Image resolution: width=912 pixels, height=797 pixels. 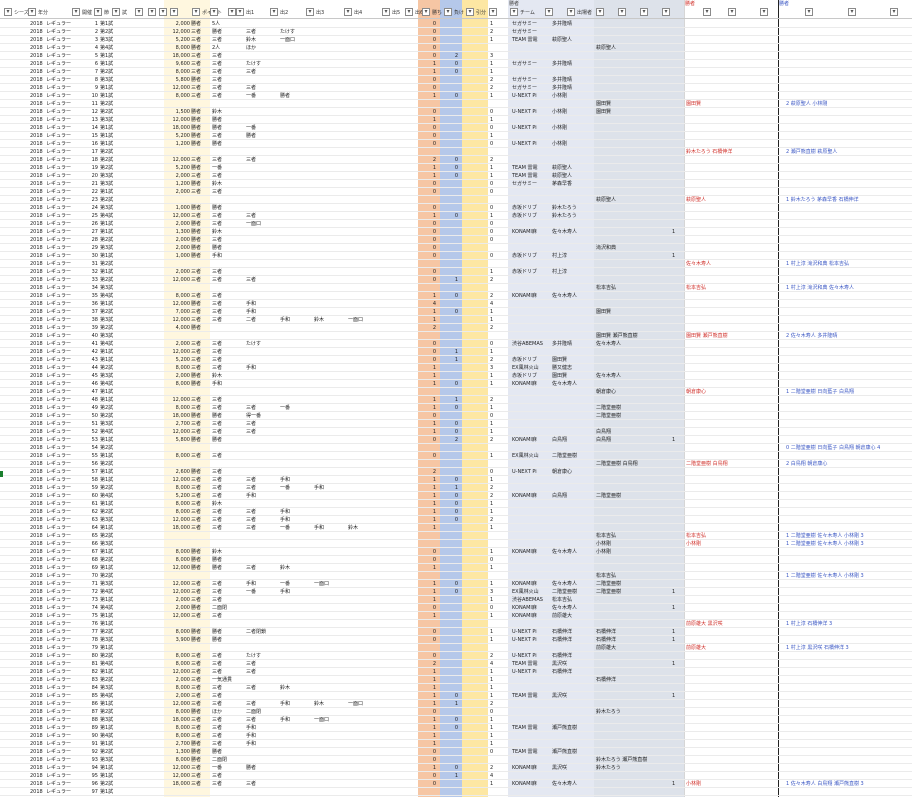 What do you see at coordinates (456, 352) in the screenshot?
I see `table-row: 2018 レギュラー 42 第1試 12,000 三者 三者 0 1 1` at bounding box center [456, 352].